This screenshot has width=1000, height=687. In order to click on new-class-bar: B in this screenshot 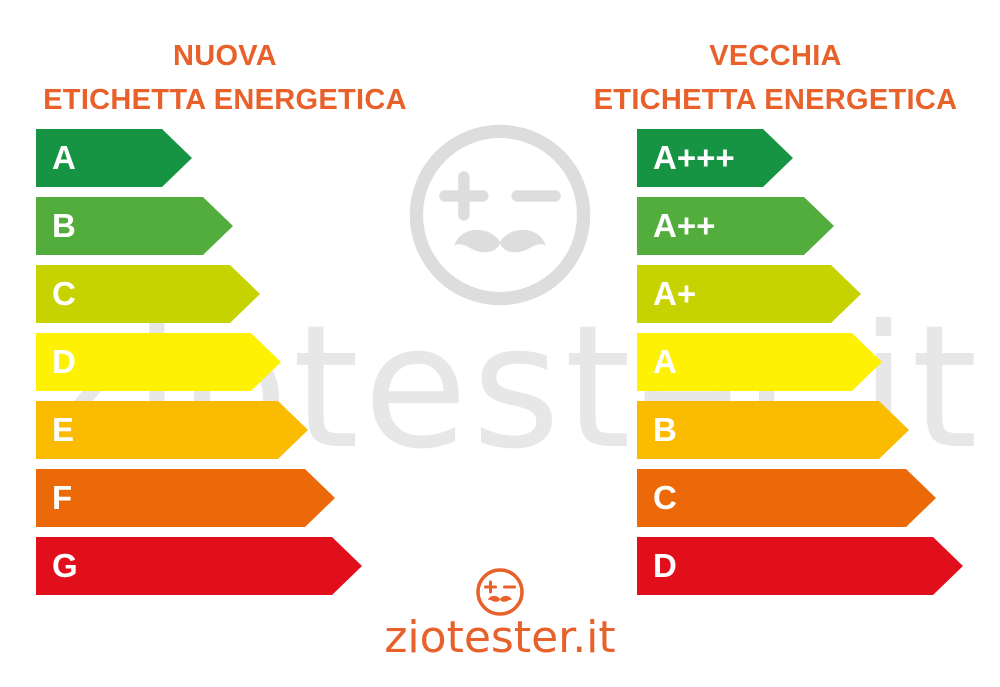, I will do `click(134, 226)`.